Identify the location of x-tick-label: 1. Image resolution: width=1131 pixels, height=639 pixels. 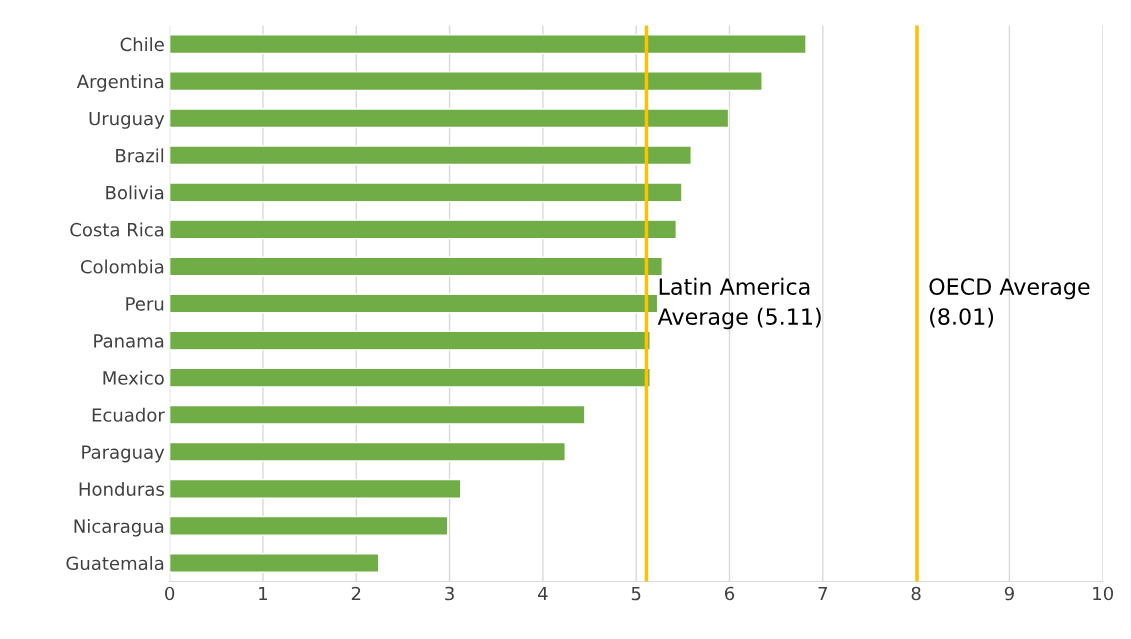
(263, 593).